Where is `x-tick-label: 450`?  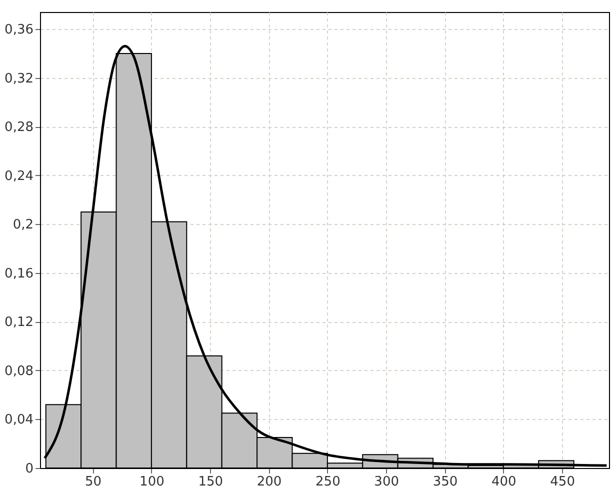 x-tick-label: 450 is located at coordinates (562, 482).